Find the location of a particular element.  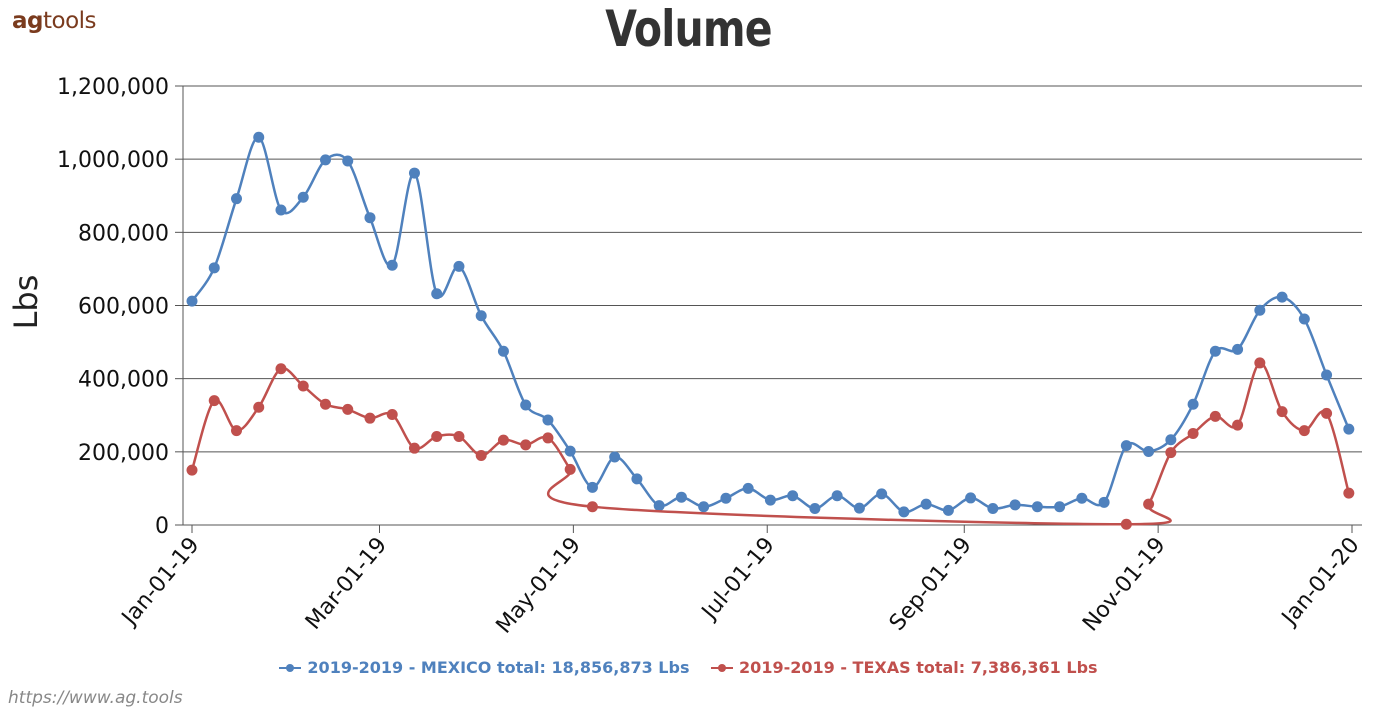

x-tick-label: Jan-01-20 is located at coordinates (1320, 582).